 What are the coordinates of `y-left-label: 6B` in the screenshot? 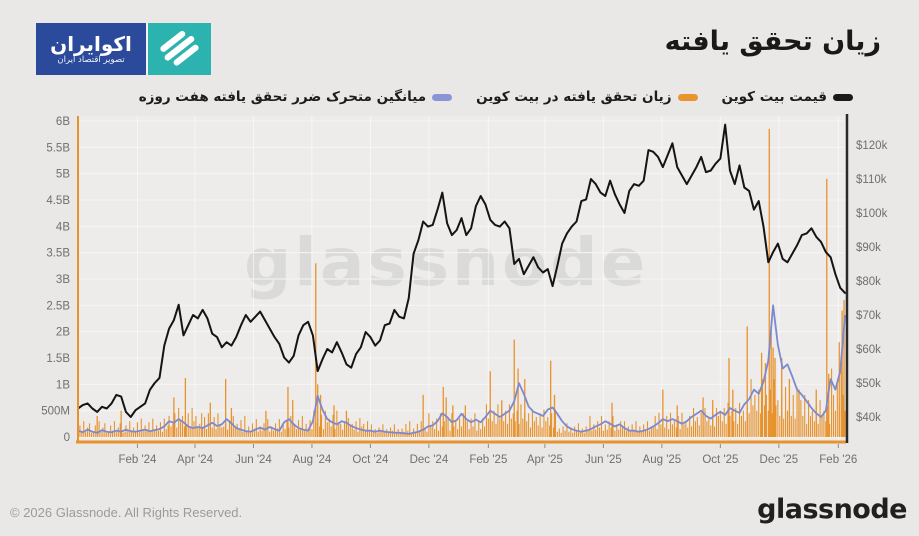 It's located at (63, 122).